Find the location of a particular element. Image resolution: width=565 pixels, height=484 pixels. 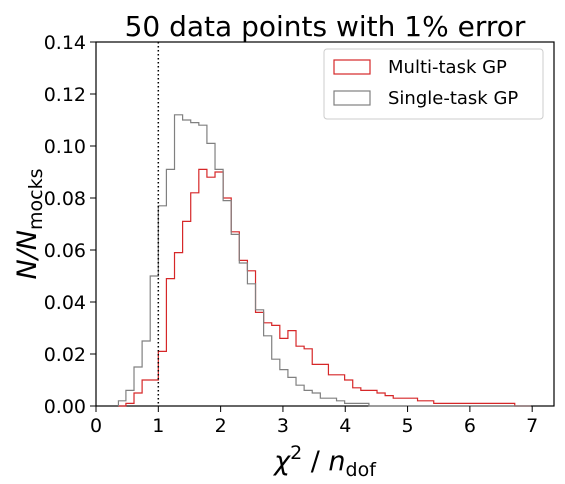

x-tick-label: 2 is located at coordinates (221, 426).